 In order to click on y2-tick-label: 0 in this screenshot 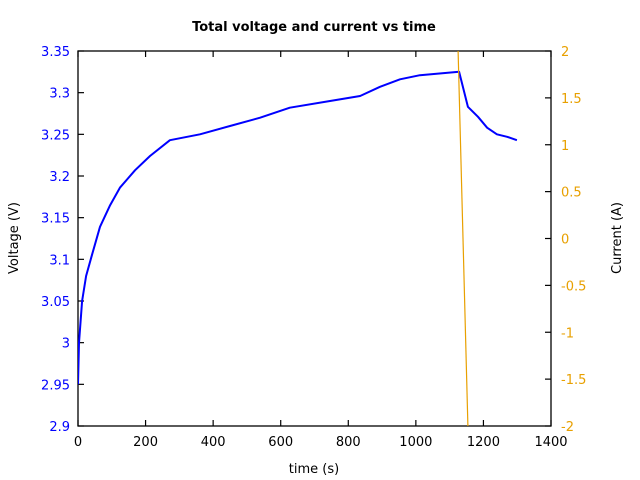, I will do `click(565, 240)`.